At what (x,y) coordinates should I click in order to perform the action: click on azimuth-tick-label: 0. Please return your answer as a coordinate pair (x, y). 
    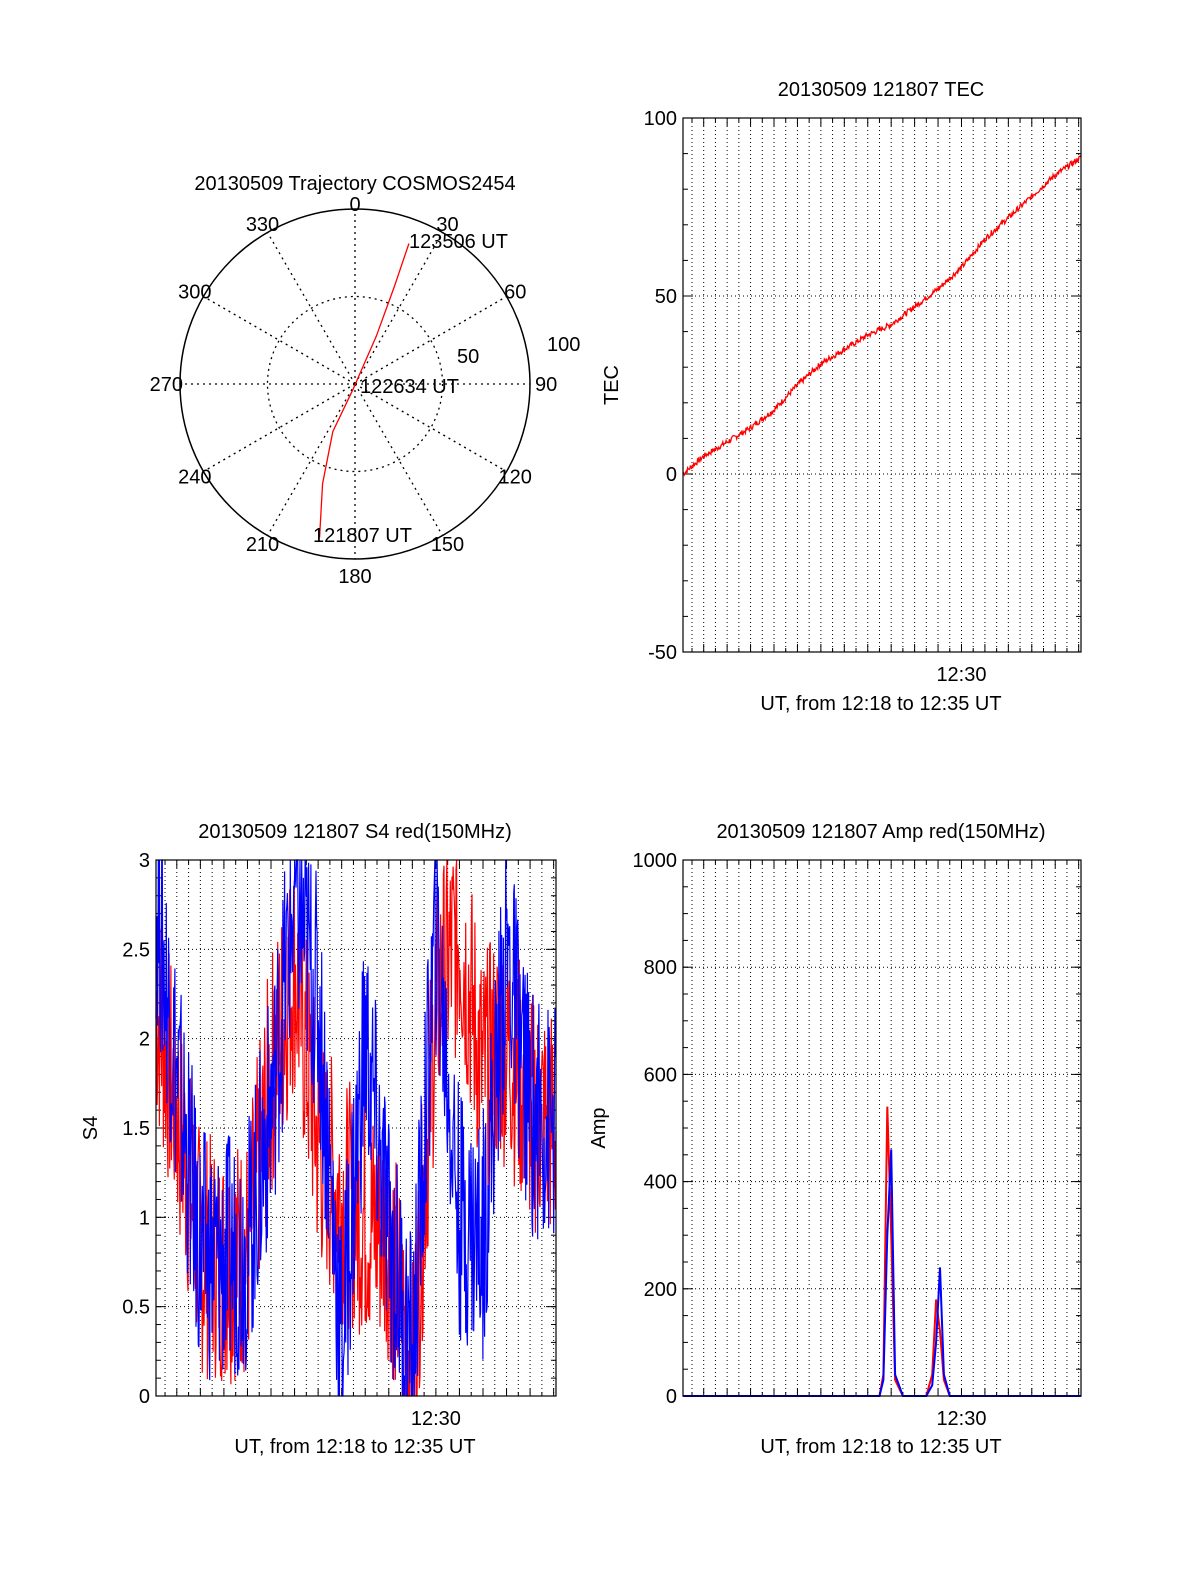
    Looking at the image, I should click on (354, 205).